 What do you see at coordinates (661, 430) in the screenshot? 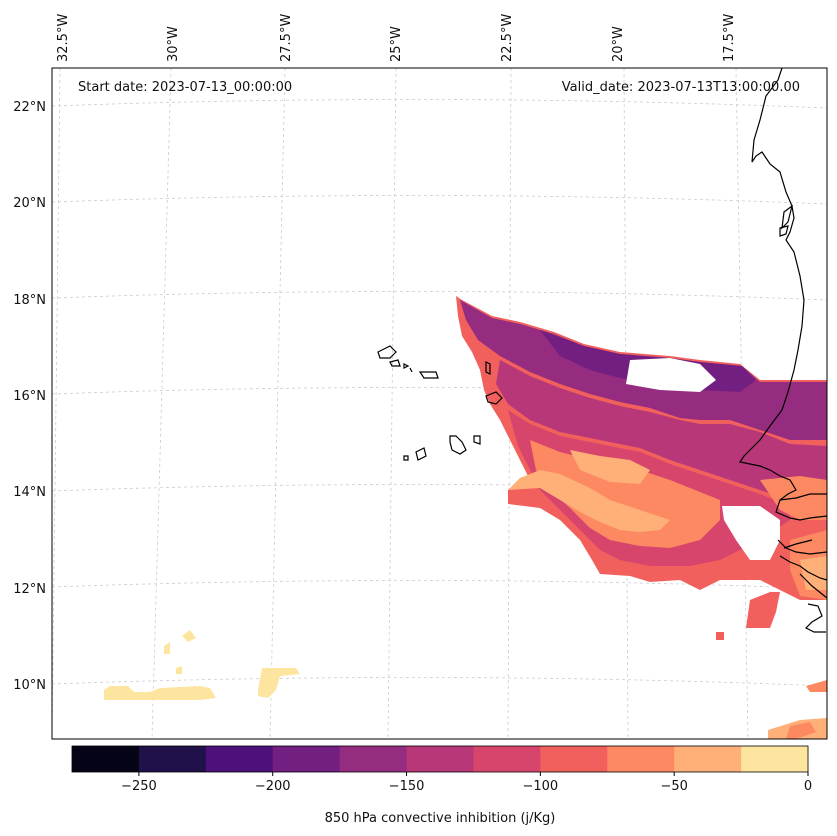
I see `cin-band-pink` at bounding box center [661, 430].